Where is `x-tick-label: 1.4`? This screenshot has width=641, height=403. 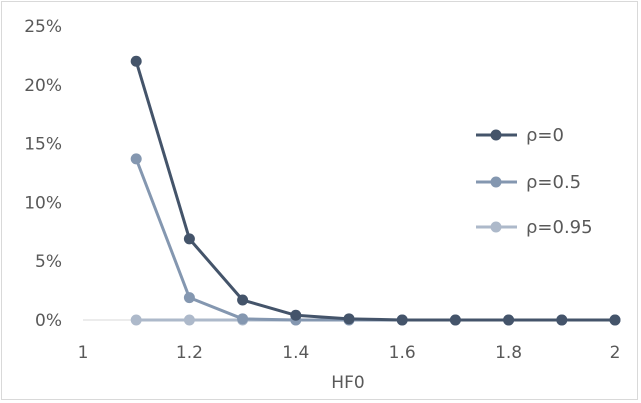 x-tick-label: 1.4 is located at coordinates (295, 353).